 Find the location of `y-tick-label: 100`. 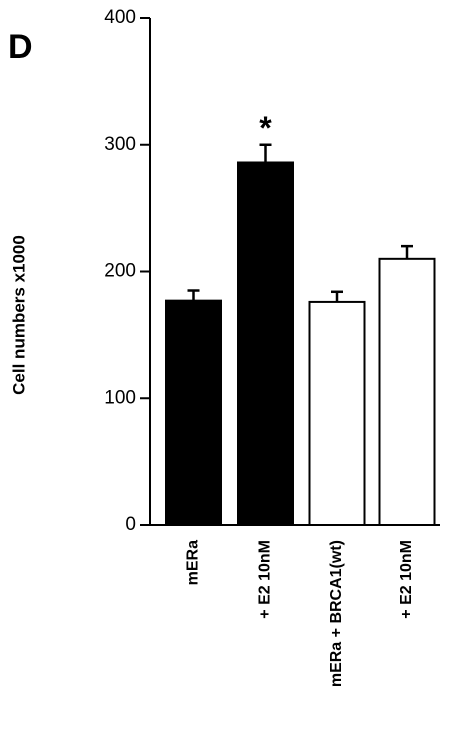

y-tick-label: 100 is located at coordinates (120, 397).